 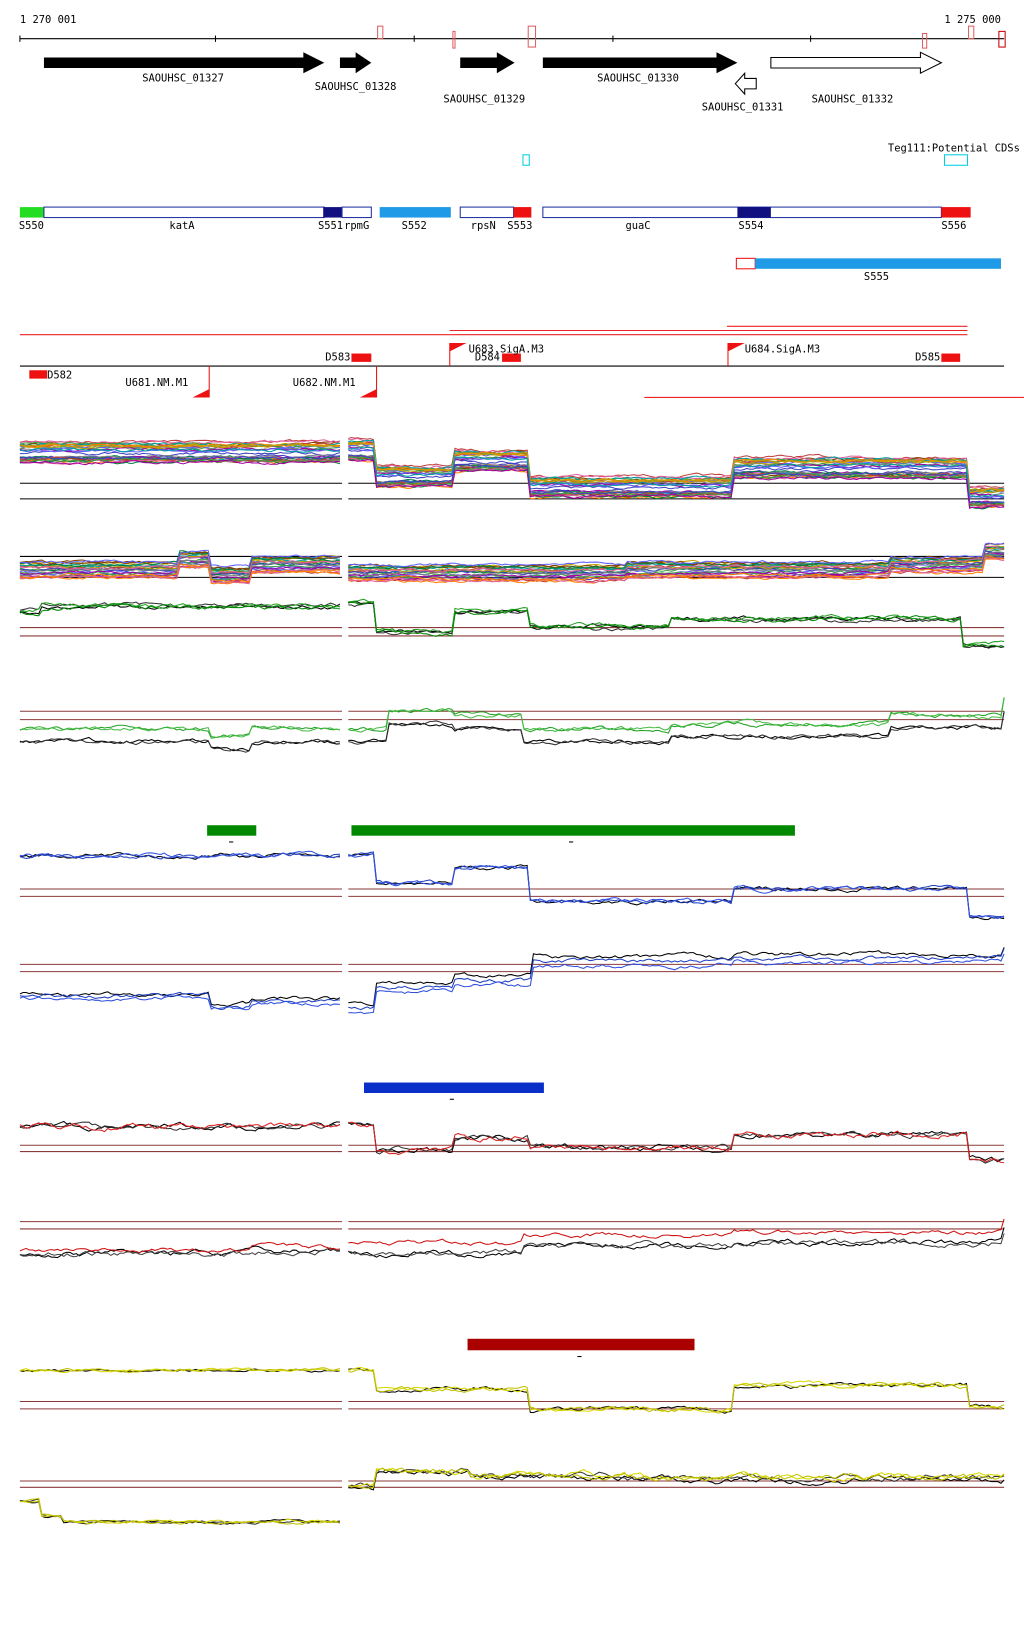 What do you see at coordinates (876, 277) in the screenshot?
I see `segment-label: S555` at bounding box center [876, 277].